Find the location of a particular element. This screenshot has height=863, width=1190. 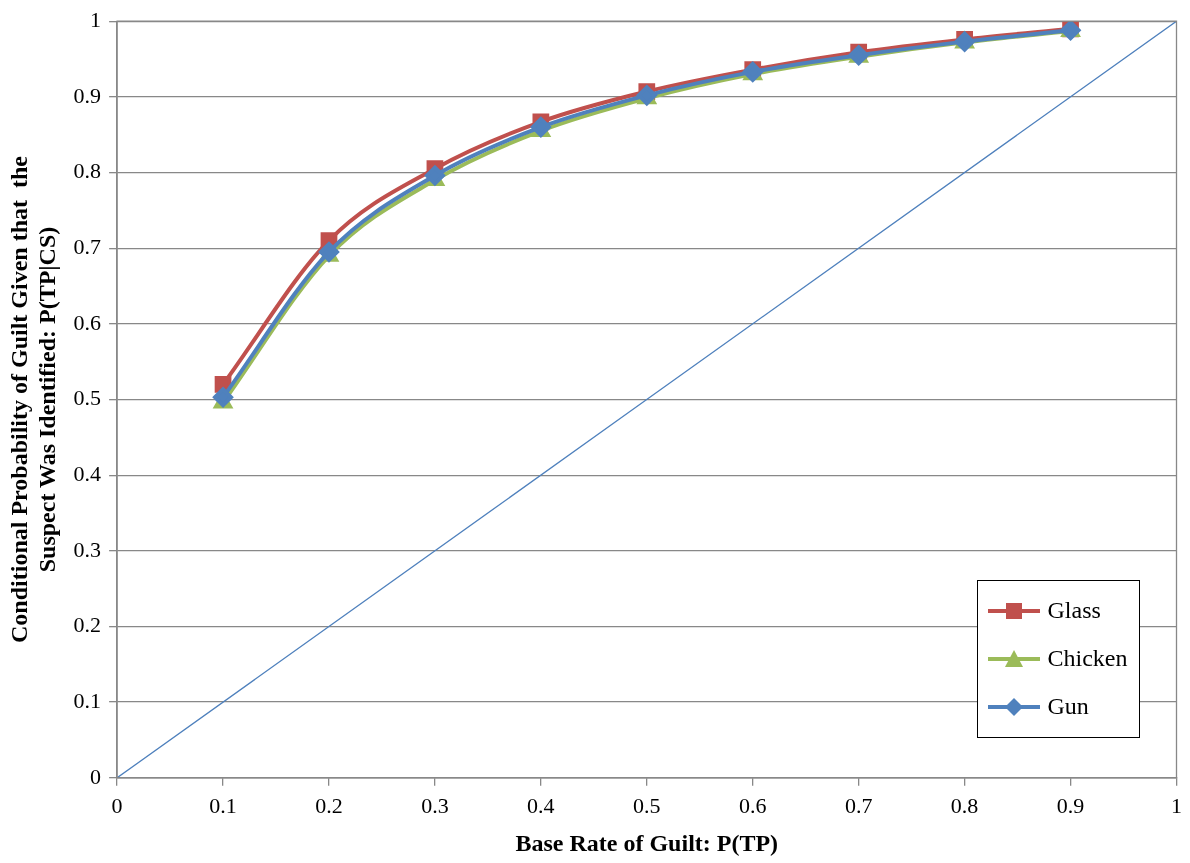

x-tick-label: 0.9 is located at coordinates (1070, 805).